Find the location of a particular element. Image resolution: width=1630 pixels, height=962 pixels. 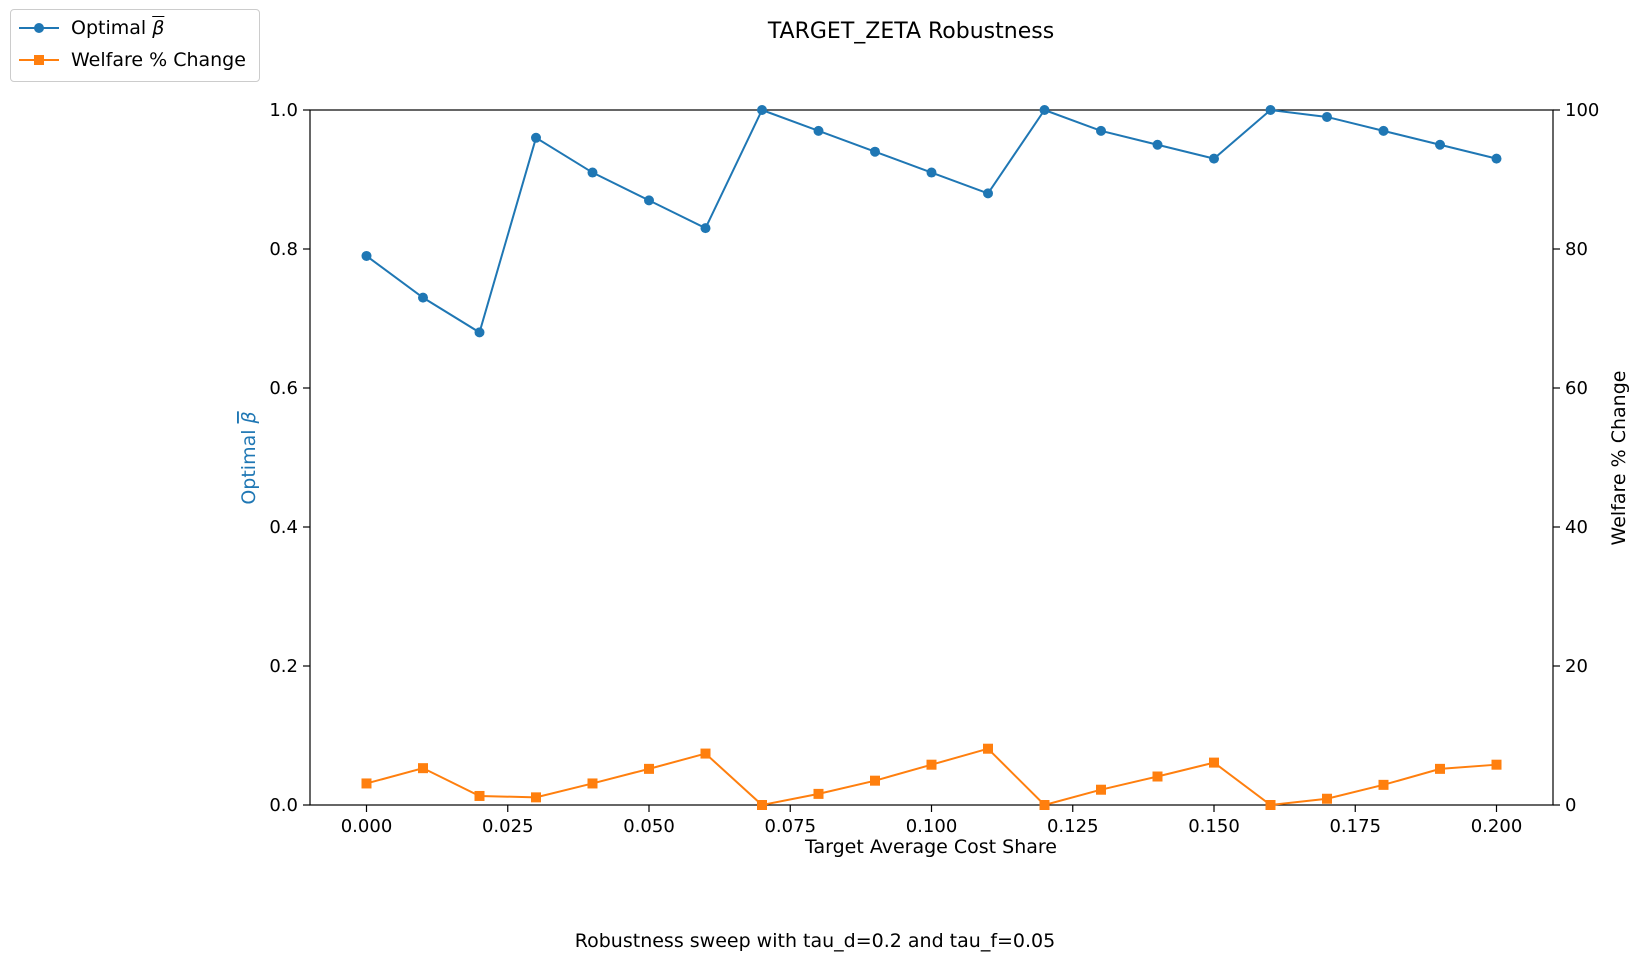

x-tick-label: 0.025 is located at coordinates (508, 826).